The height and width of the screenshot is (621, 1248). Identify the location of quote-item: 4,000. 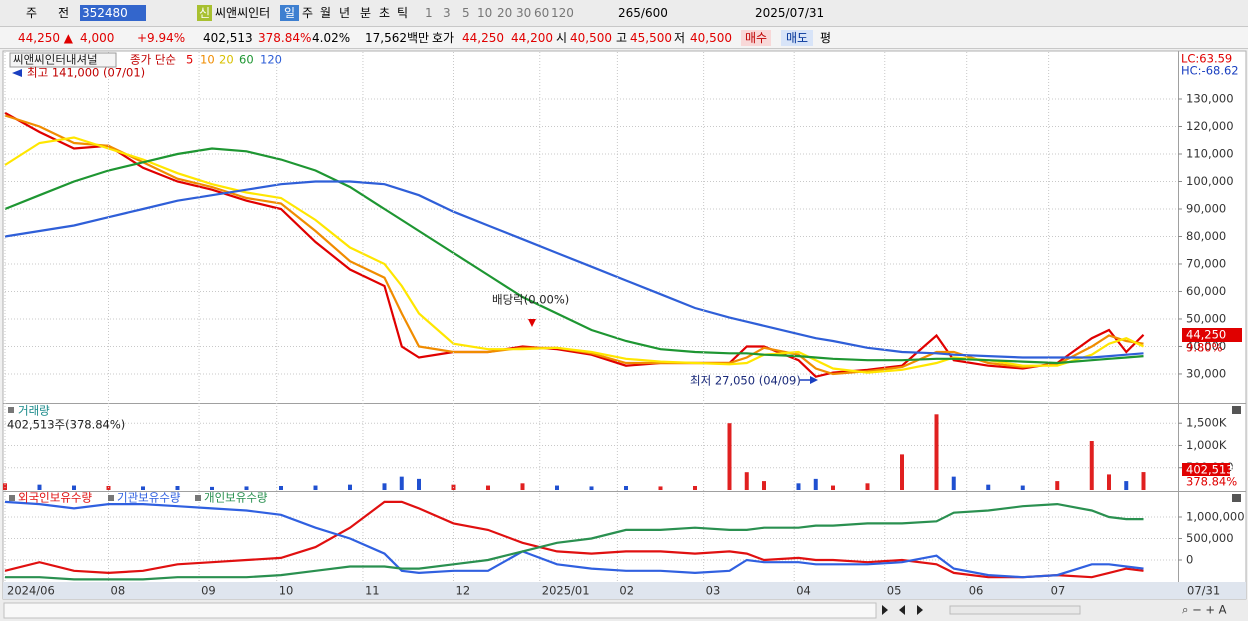
(97, 38).